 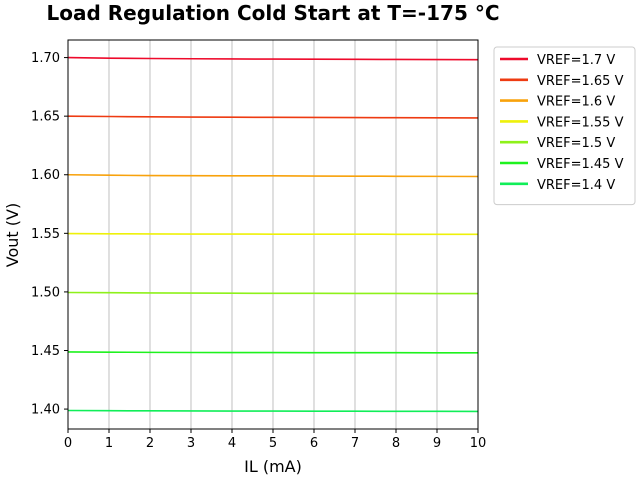 I want to click on legend-label: VREF=1.6 V, so click(x=576, y=102).